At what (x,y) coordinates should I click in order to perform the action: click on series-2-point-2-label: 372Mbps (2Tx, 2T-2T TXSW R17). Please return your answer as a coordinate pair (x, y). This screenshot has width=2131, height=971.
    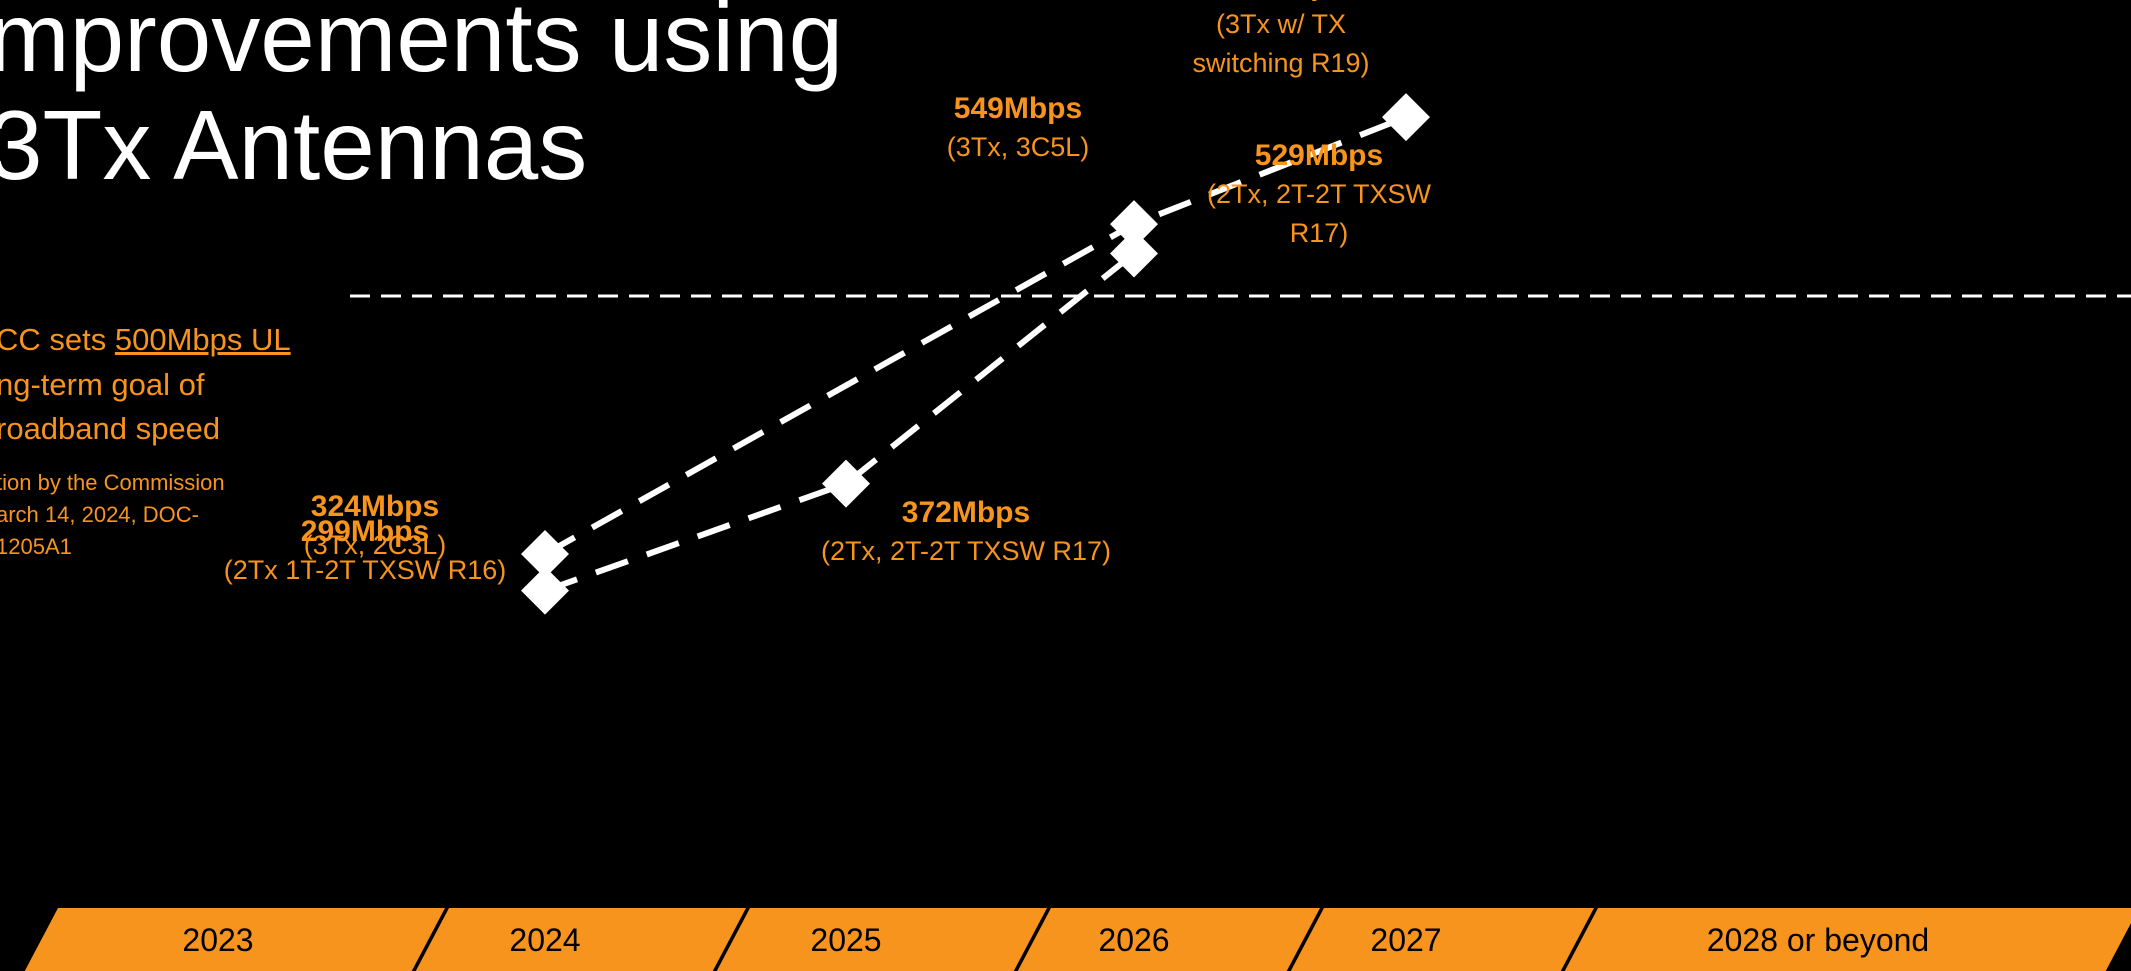
    Looking at the image, I should click on (966, 532).